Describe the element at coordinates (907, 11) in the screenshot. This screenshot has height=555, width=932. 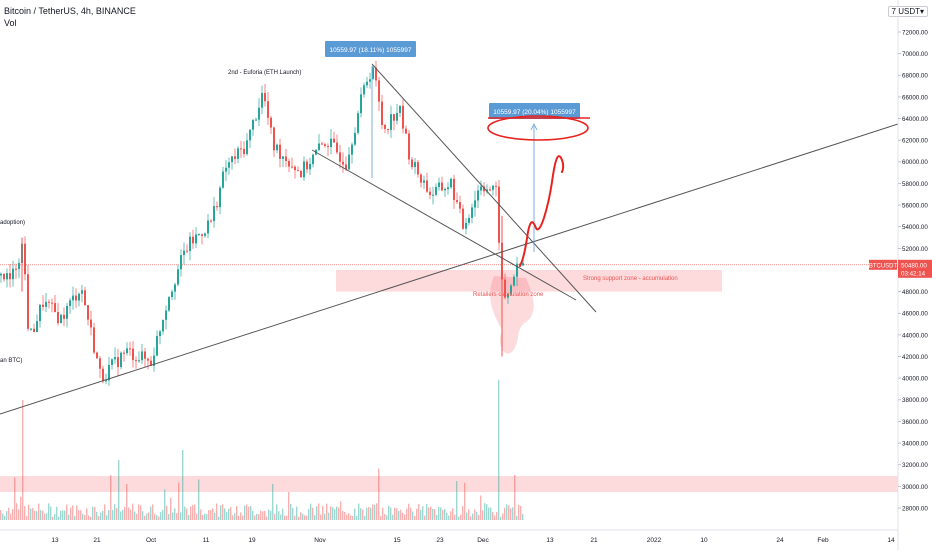
I see `currency-button: 7 USDT▾` at that location.